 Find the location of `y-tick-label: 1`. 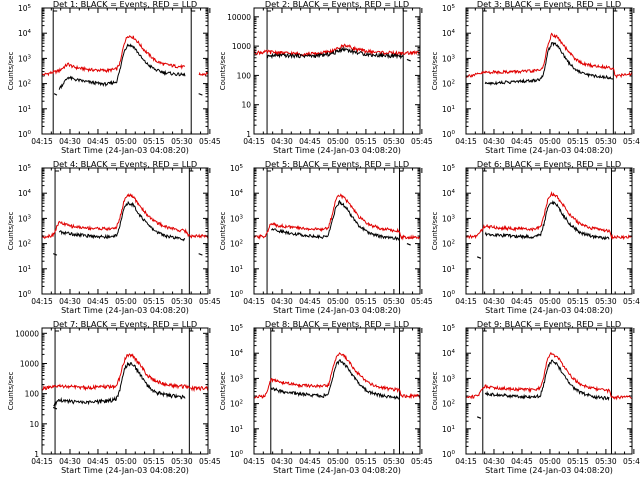

y-tick-label: 1 is located at coordinates (36, 454).